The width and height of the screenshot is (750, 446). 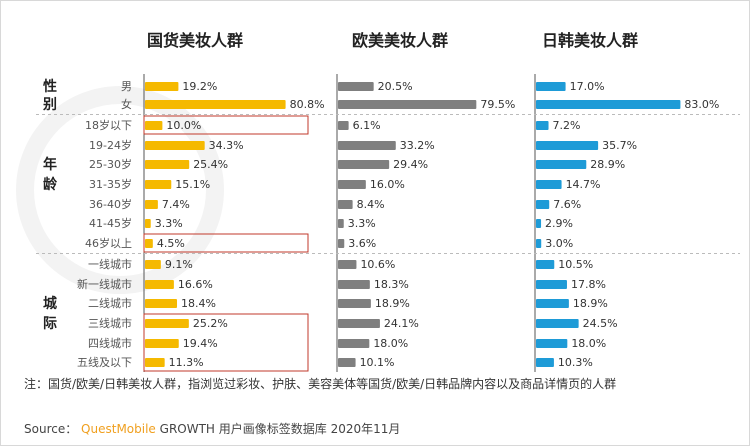 What do you see at coordinates (50, 184) in the screenshot?
I see `group-label: 龄` at bounding box center [50, 184].